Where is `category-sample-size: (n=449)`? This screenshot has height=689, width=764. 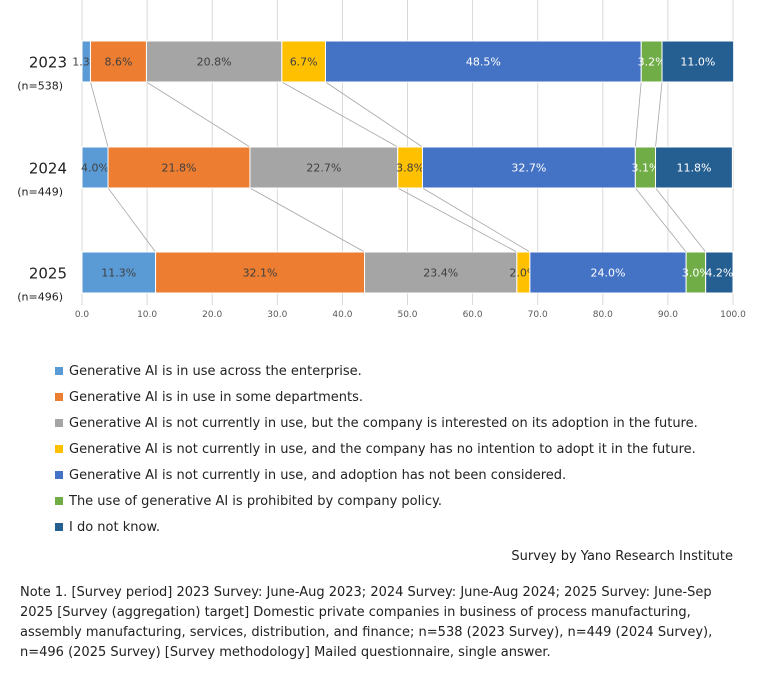 category-sample-size: (n=449) is located at coordinates (40, 192).